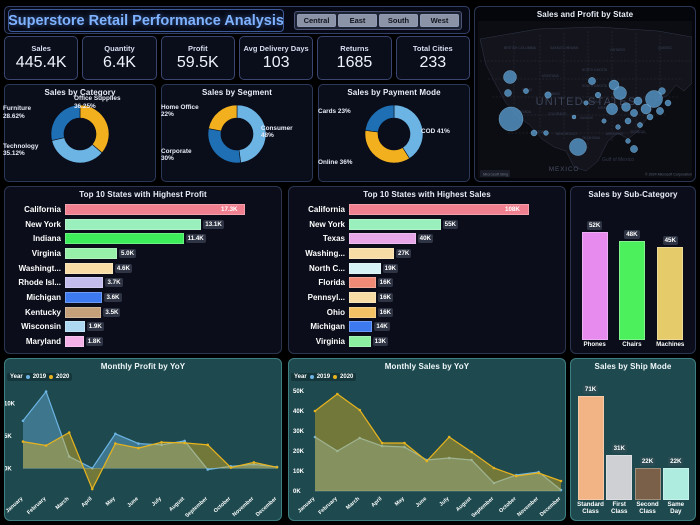  What do you see at coordinates (398, 20) in the screenshot?
I see `region-button-south: South` at bounding box center [398, 20].